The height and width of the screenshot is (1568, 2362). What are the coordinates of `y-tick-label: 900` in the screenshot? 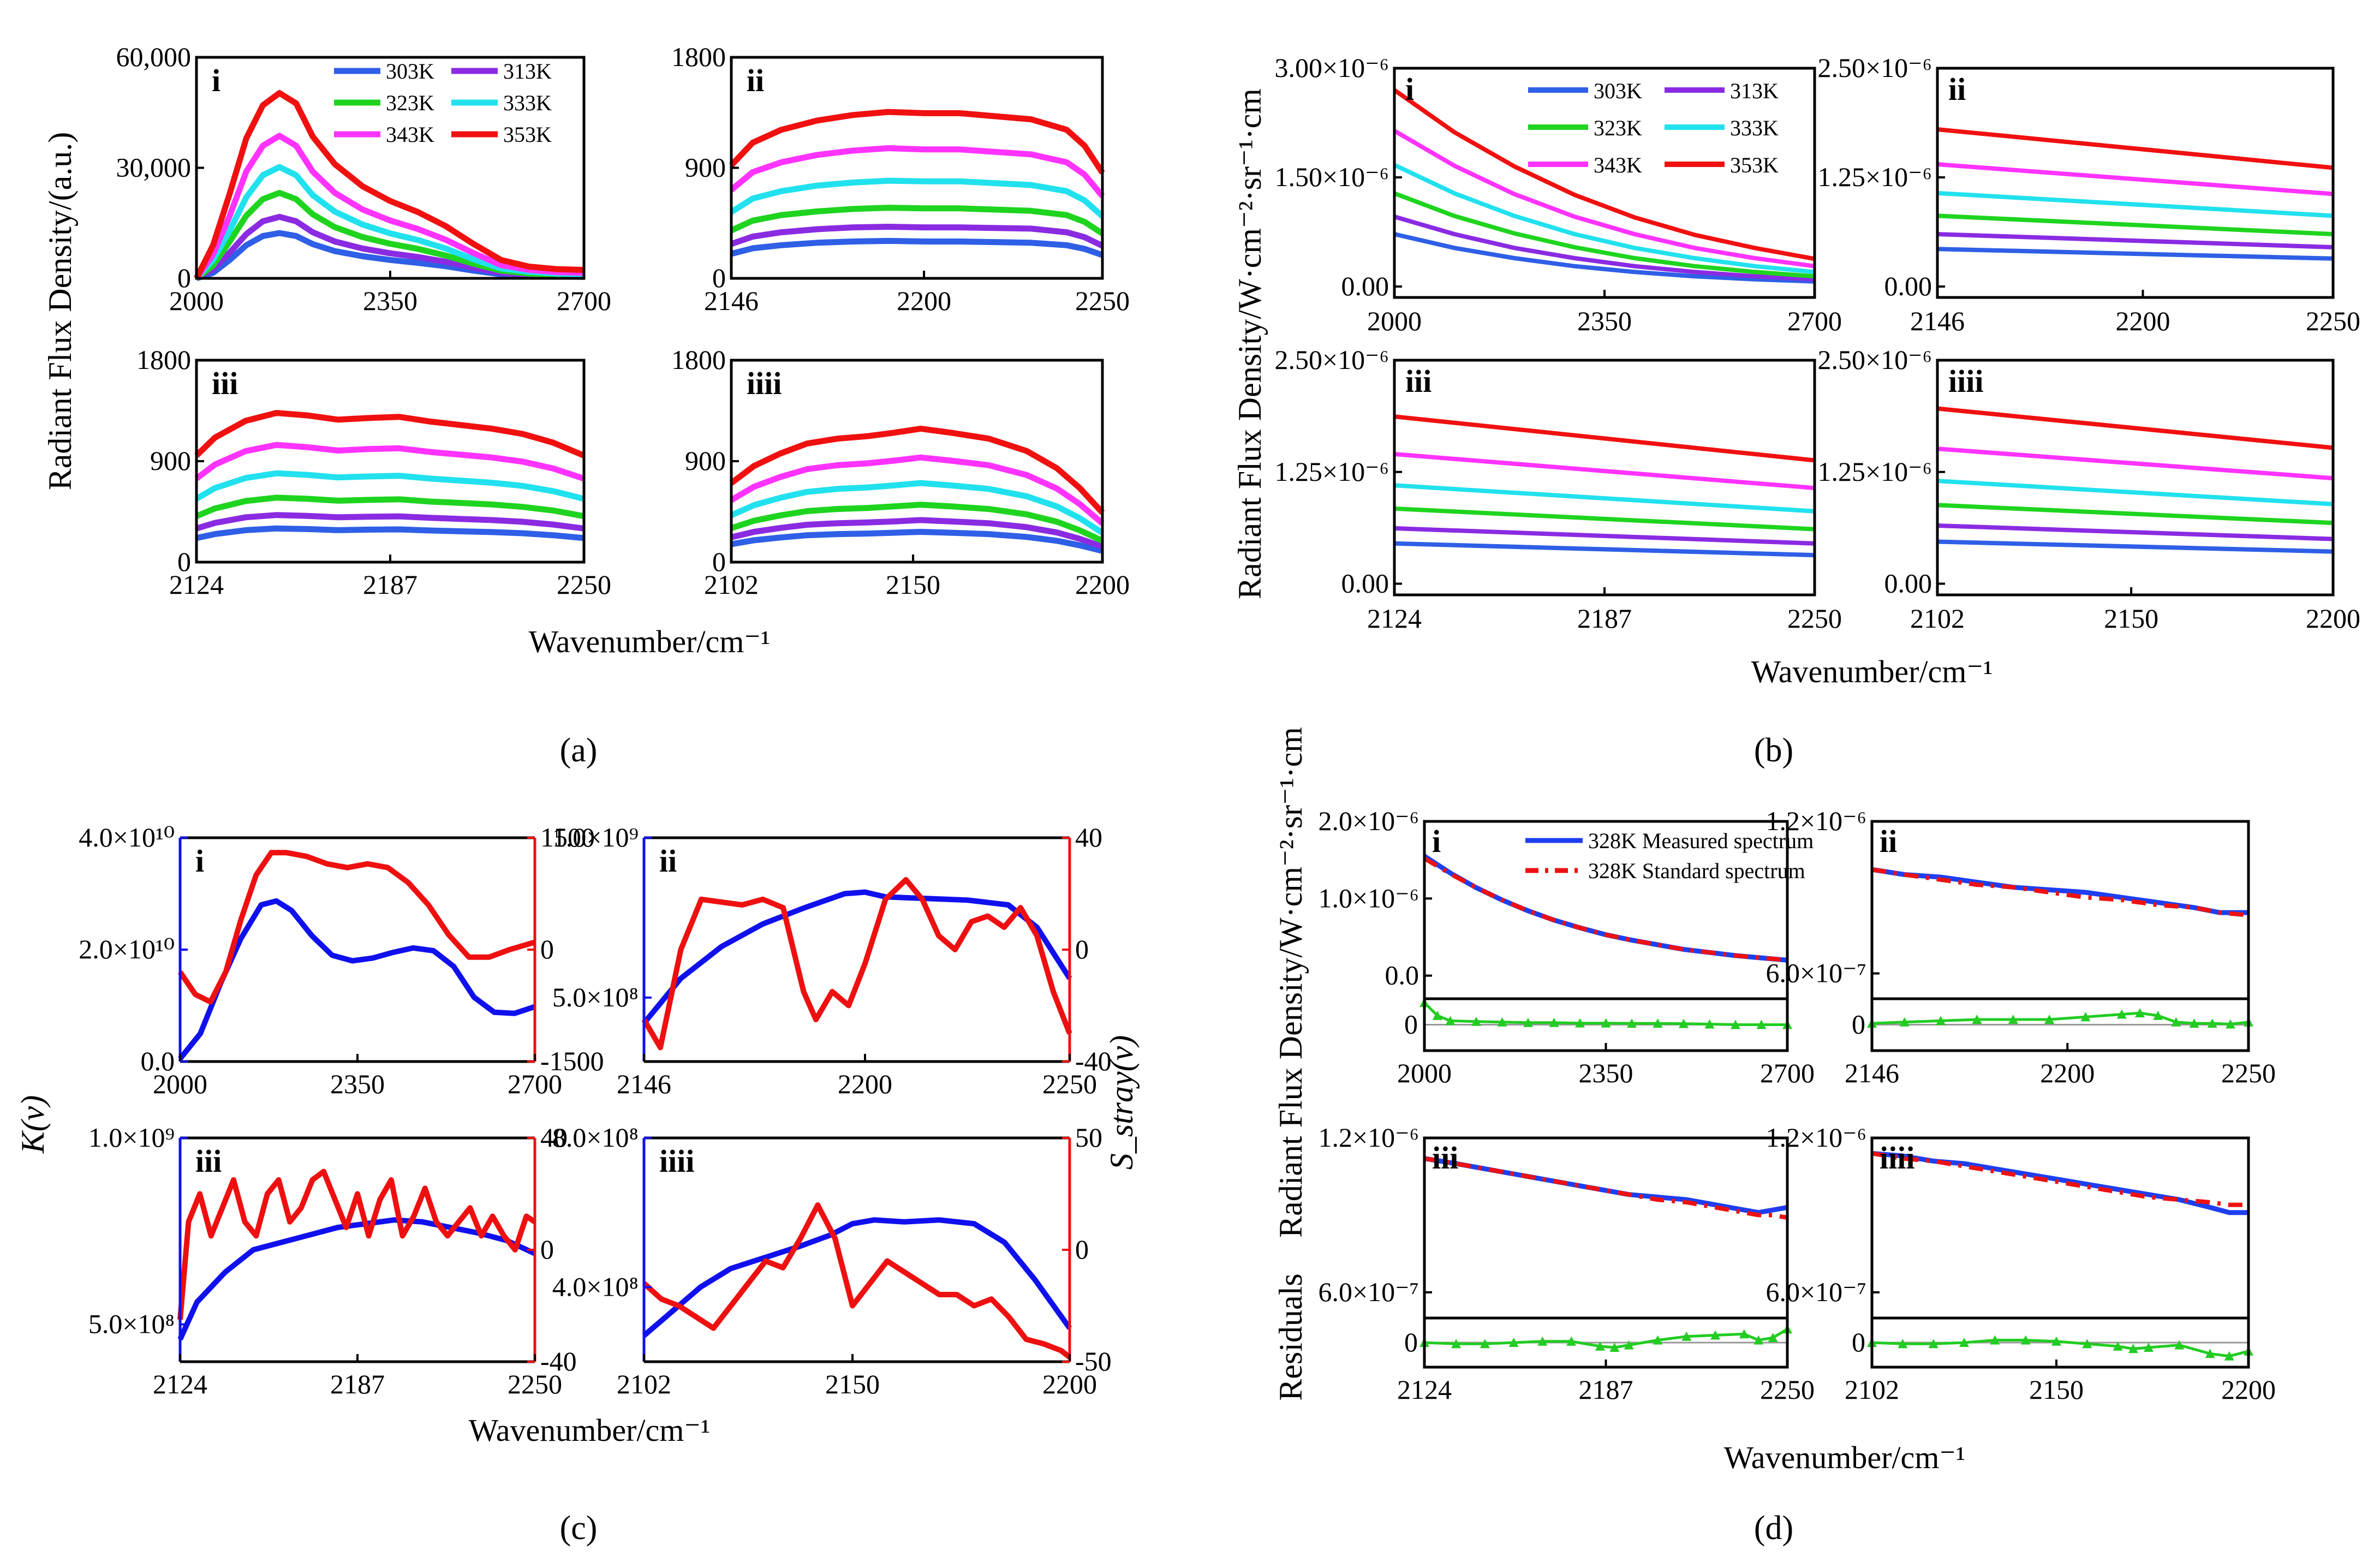 It's located at (705, 460).